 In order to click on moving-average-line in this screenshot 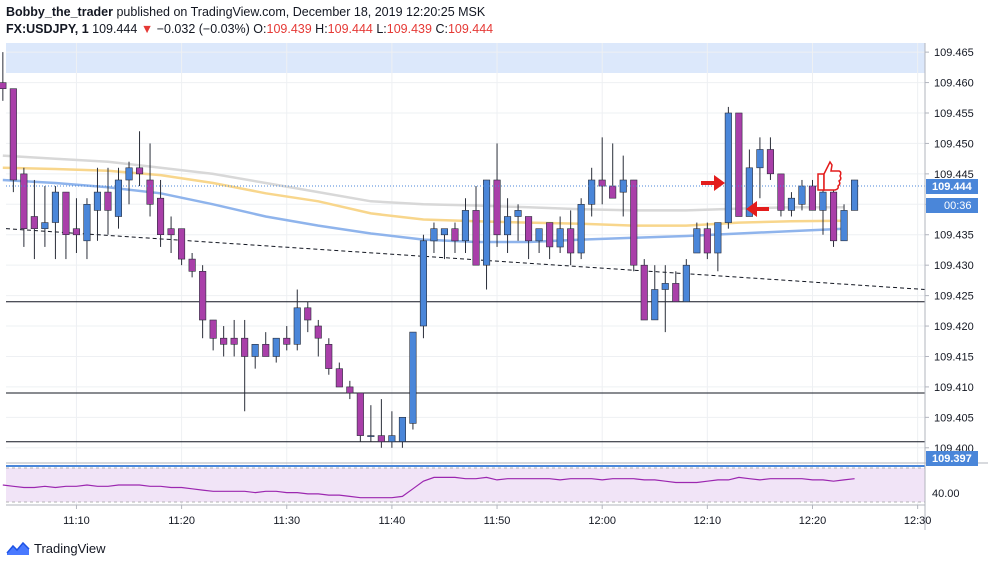, I will do `click(423, 183)`.